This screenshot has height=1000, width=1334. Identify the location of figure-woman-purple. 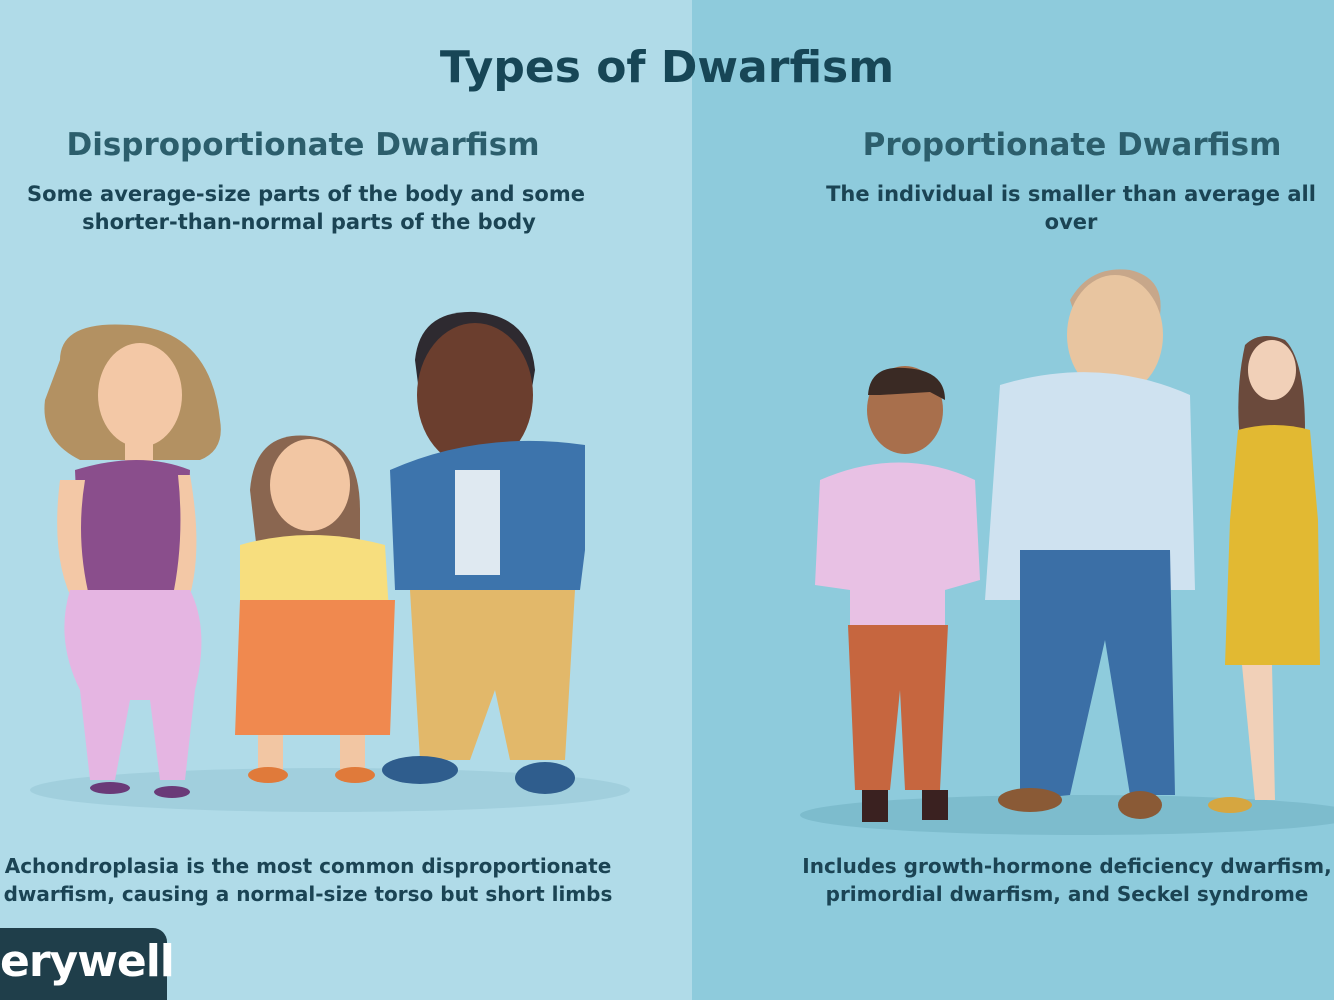
(132, 561).